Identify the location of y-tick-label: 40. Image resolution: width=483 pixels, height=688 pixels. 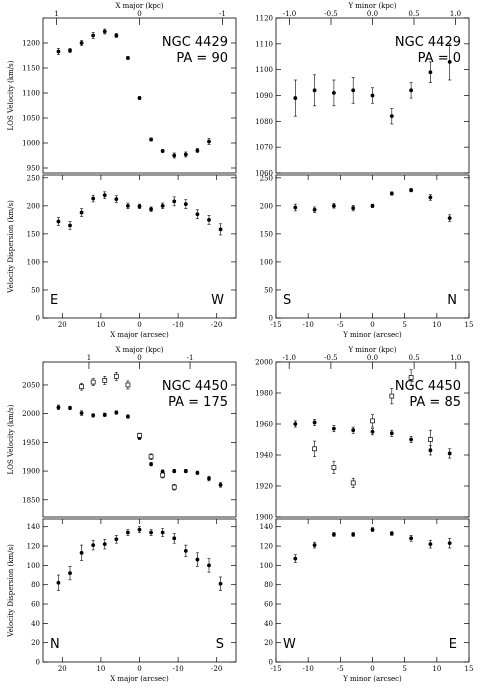
(268, 624).